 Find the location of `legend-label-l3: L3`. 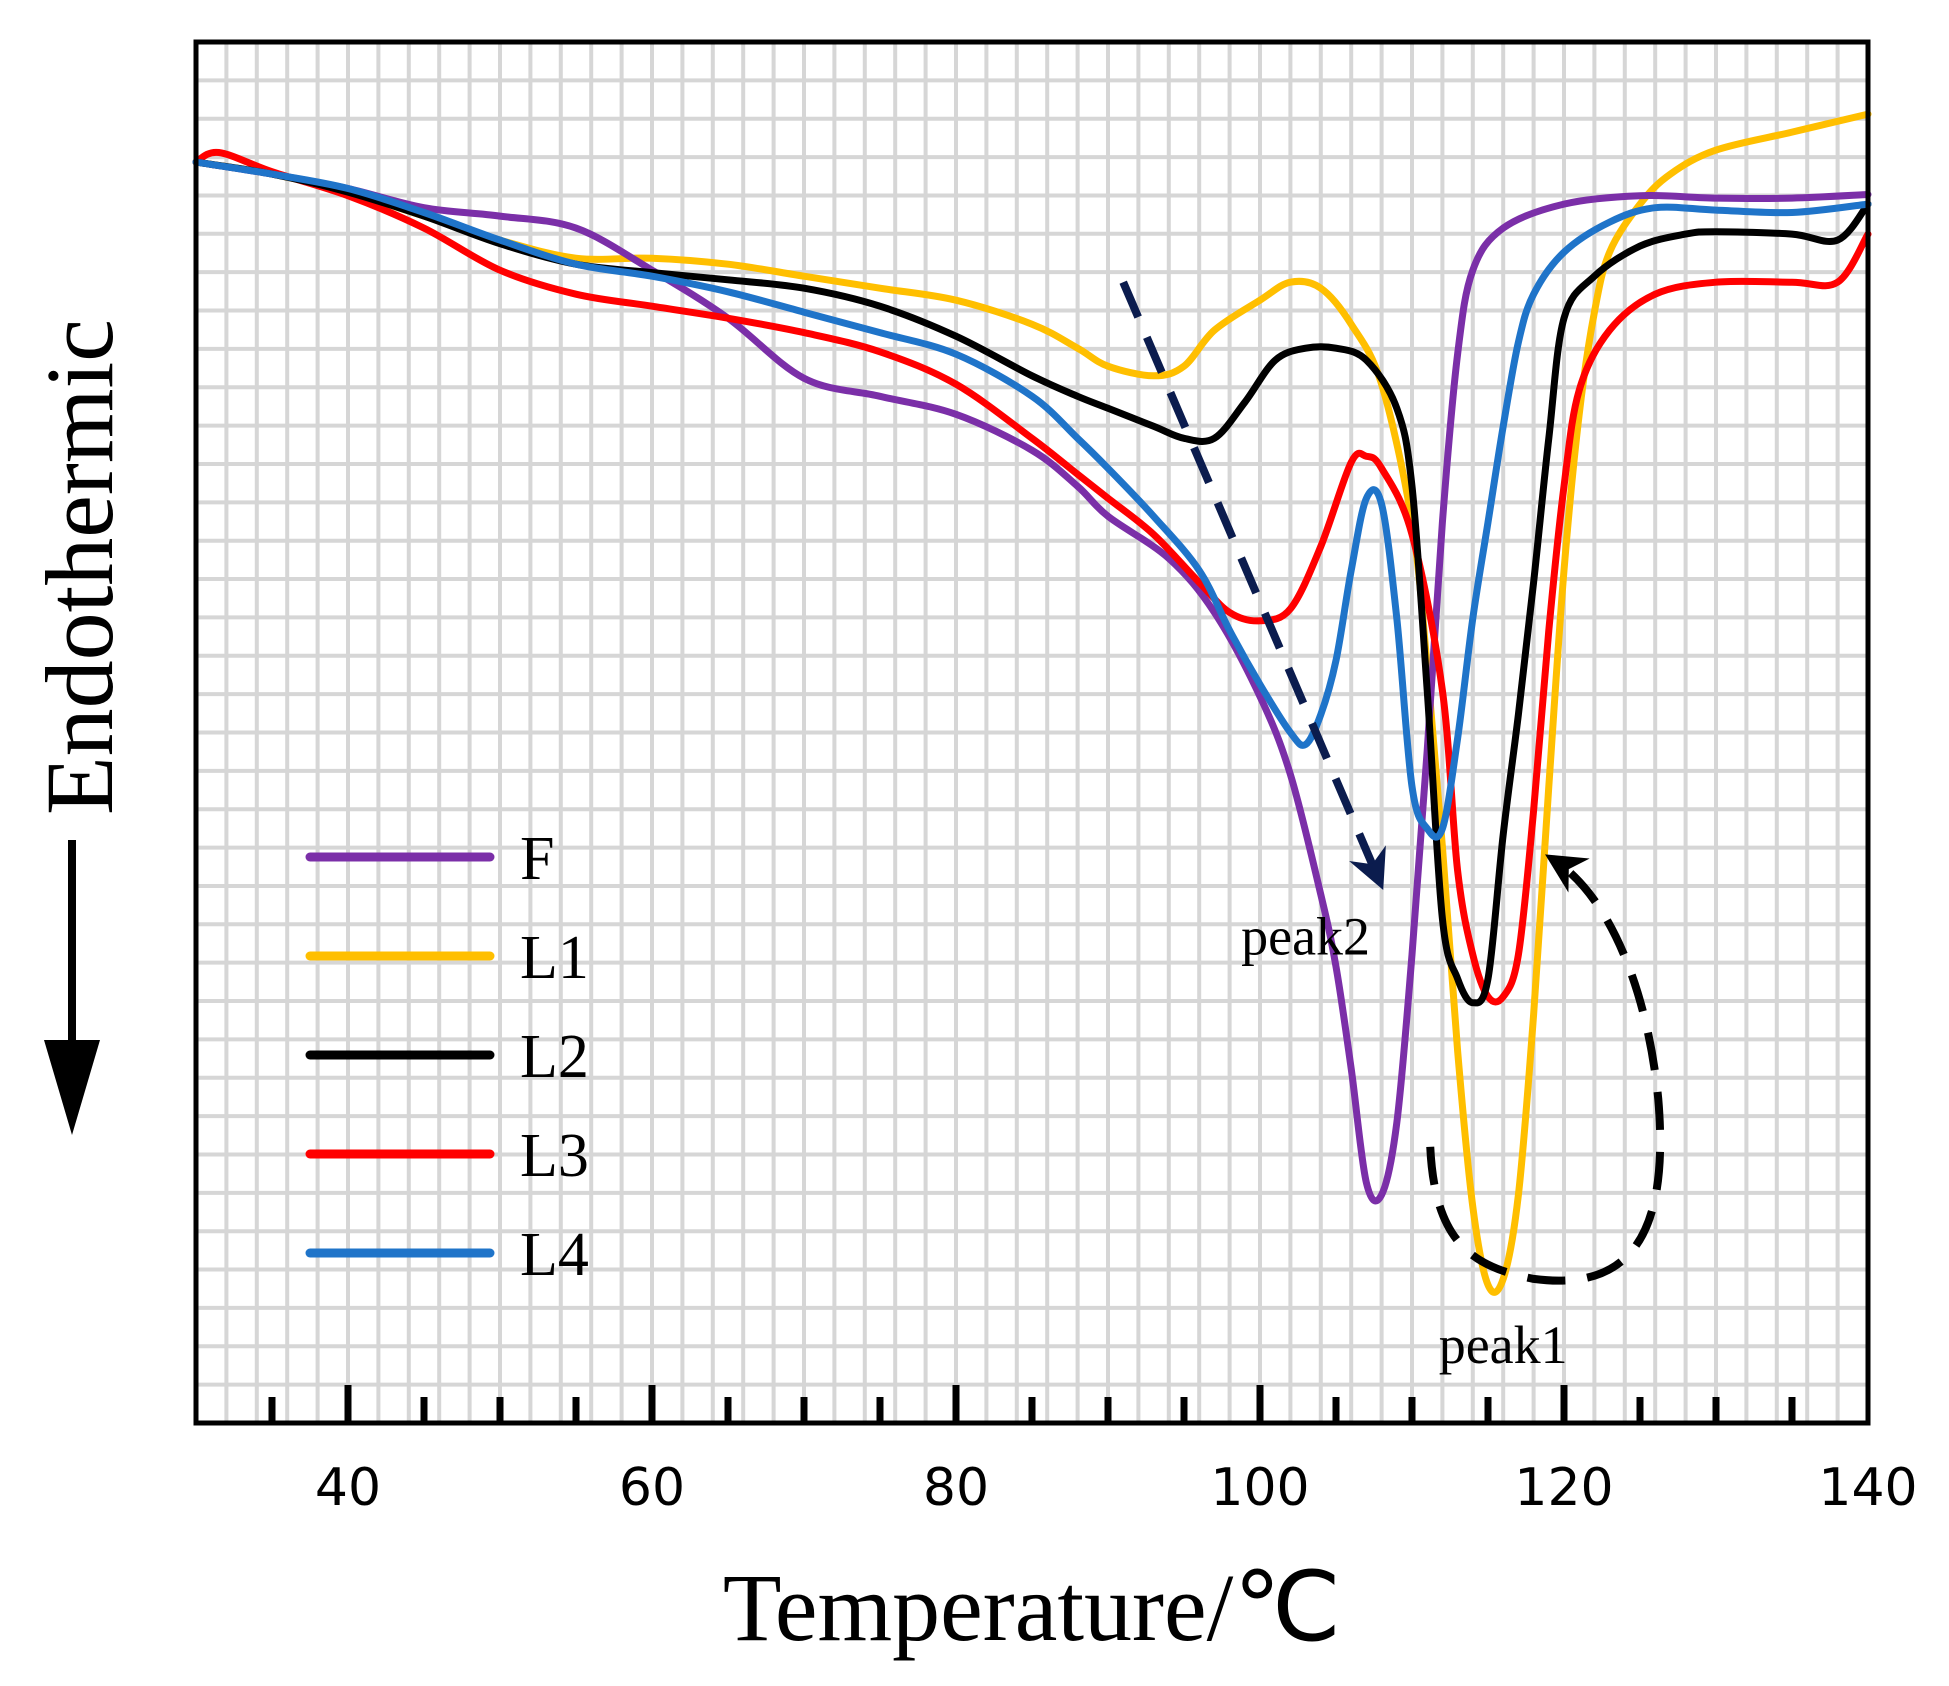

legend-label-l3: L3 is located at coordinates (554, 1156).